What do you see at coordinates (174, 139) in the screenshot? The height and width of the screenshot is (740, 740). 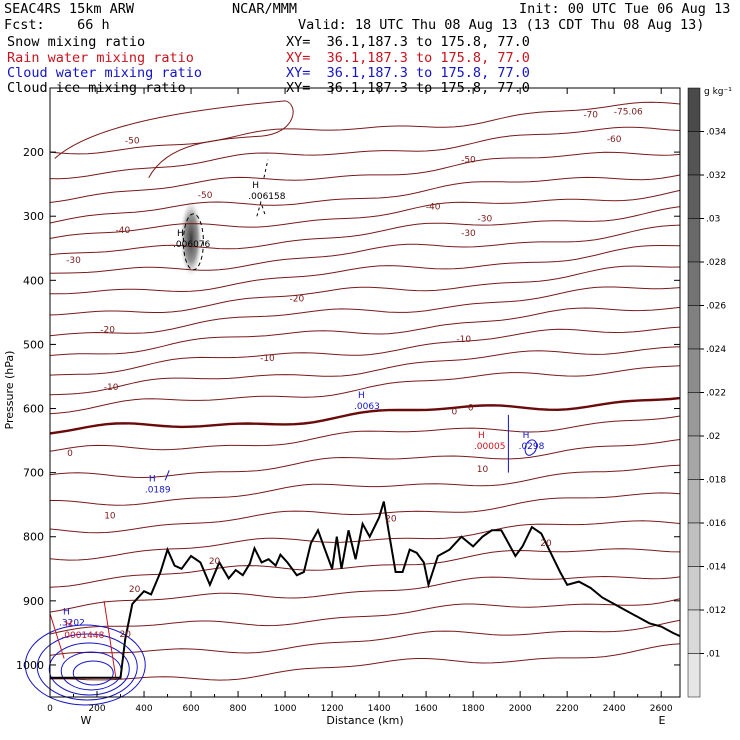 I see `isotherm-loop` at bounding box center [174, 139].